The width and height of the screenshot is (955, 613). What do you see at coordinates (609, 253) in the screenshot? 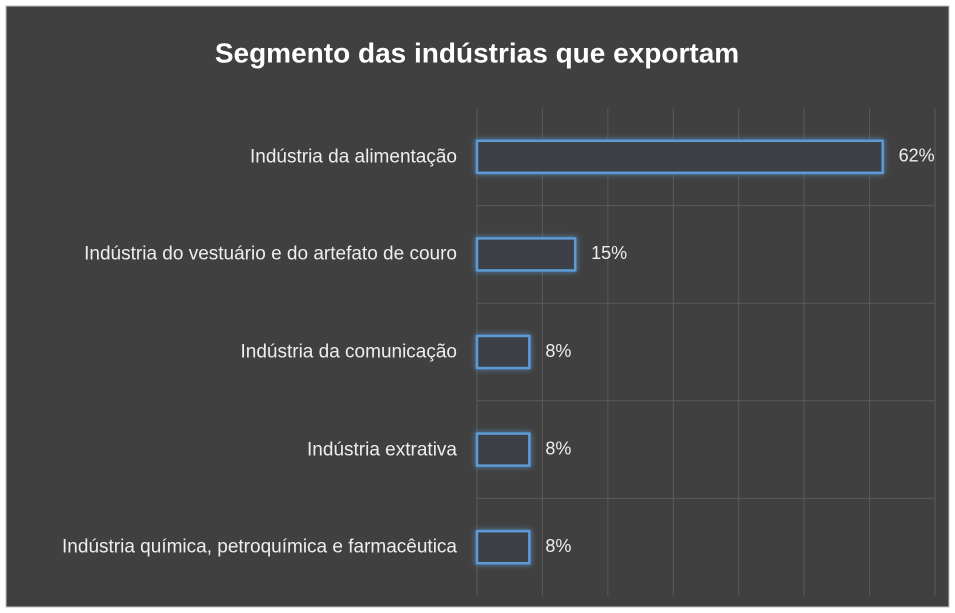
I see `data-label: 15%` at bounding box center [609, 253].